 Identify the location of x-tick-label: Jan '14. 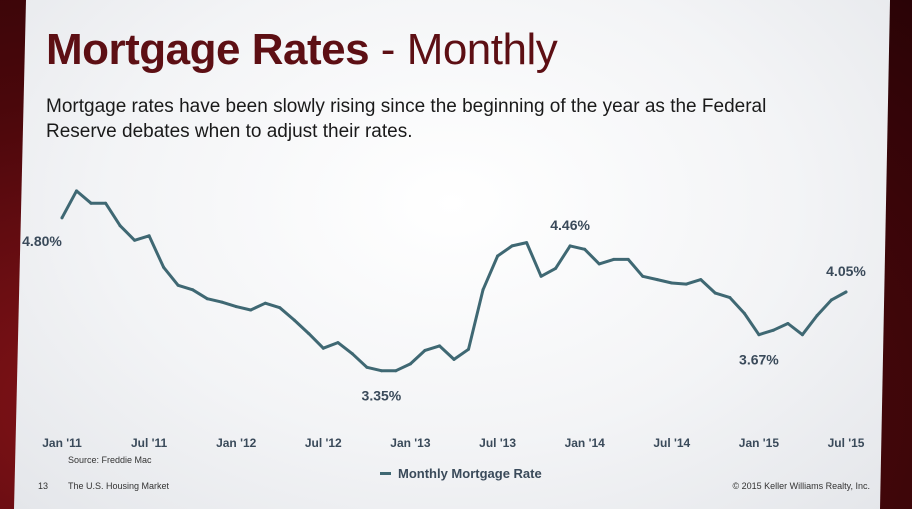
(585, 443).